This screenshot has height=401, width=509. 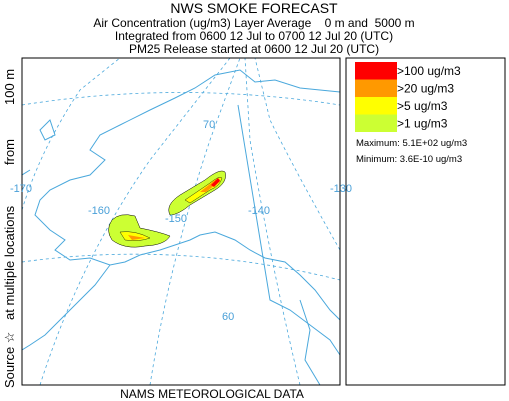 What do you see at coordinates (176, 219) in the screenshot?
I see `map-label: -150` at bounding box center [176, 219].